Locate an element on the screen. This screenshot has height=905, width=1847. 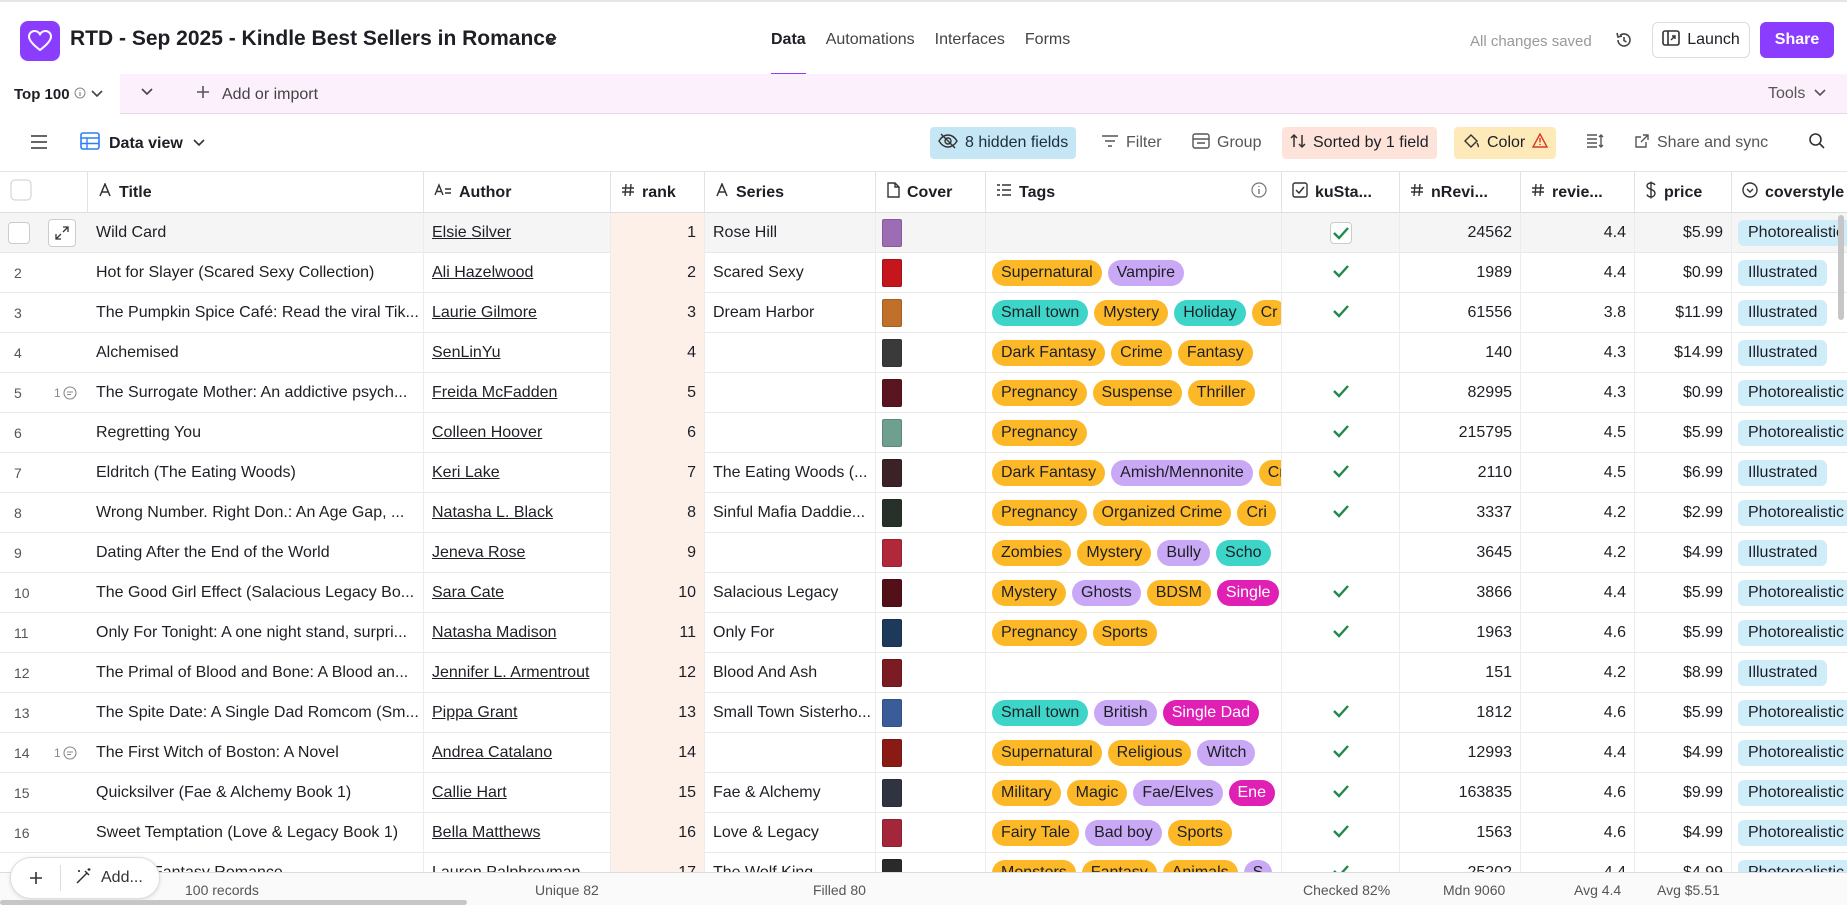
group-button: Group is located at coordinates (1226, 143).